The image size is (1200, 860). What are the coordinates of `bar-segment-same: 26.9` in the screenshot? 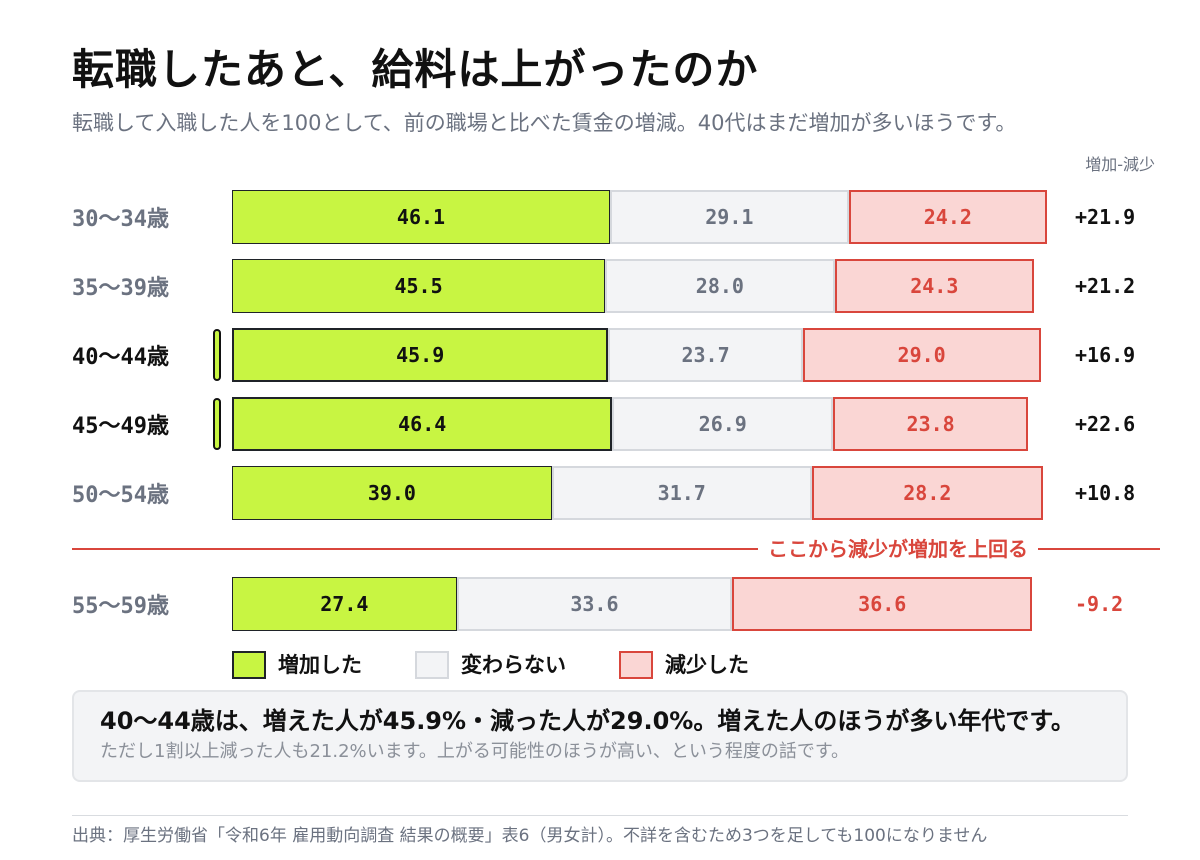 It's located at (723, 424).